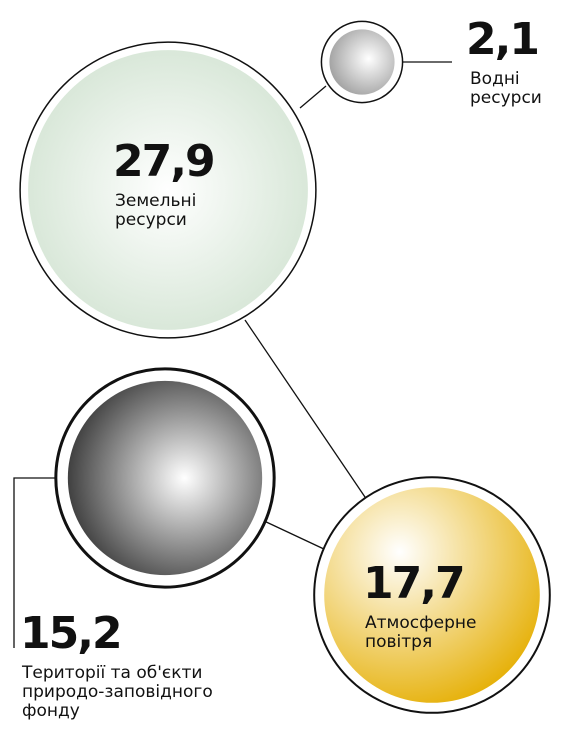 The width and height of the screenshot is (562, 747). I want to click on category-label: Земельні ресурси, so click(156, 210).